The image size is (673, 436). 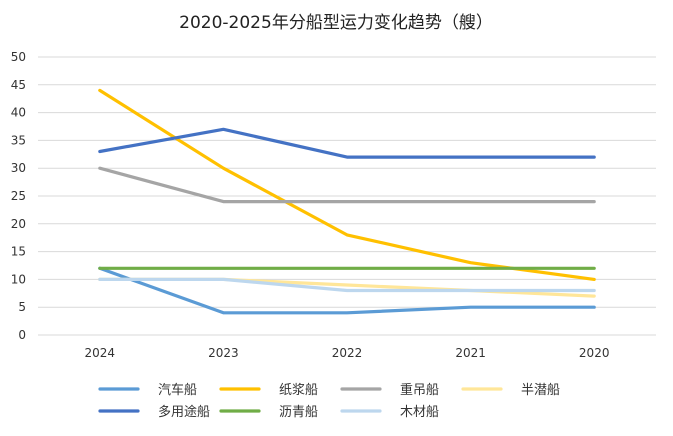 I want to click on legend-label: 纸浆船, so click(x=298, y=390).